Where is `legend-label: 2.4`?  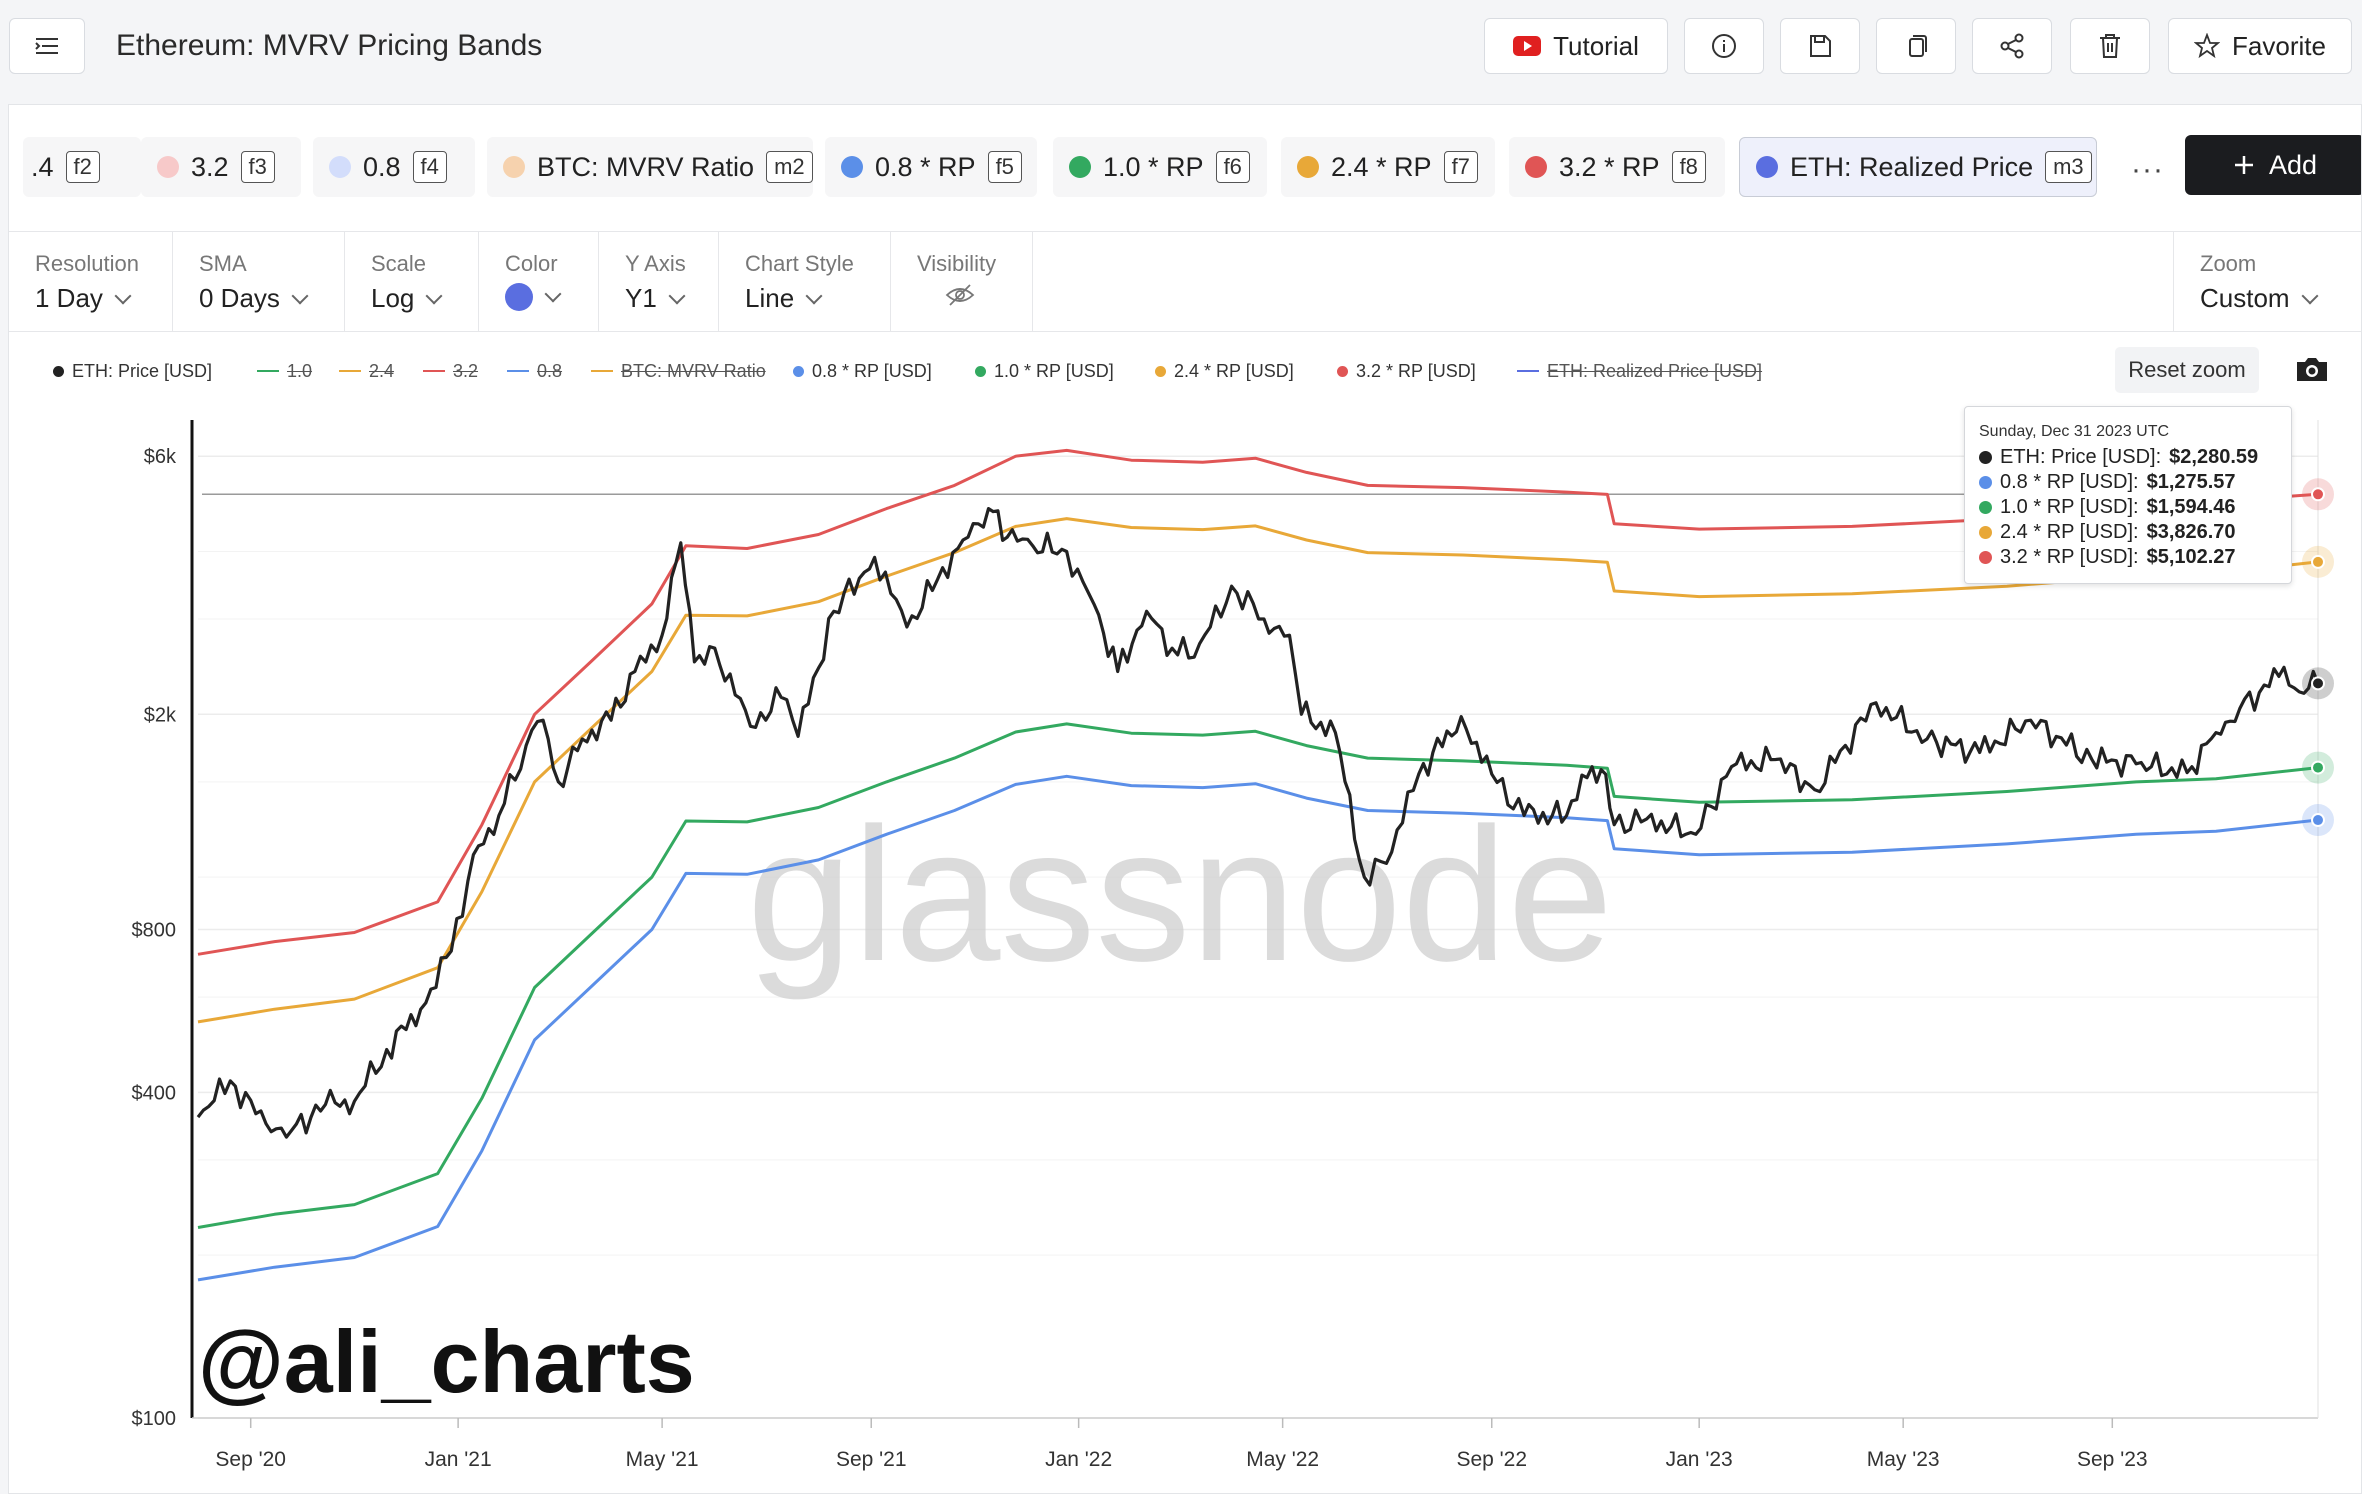 legend-label: 2.4 is located at coordinates (382, 370).